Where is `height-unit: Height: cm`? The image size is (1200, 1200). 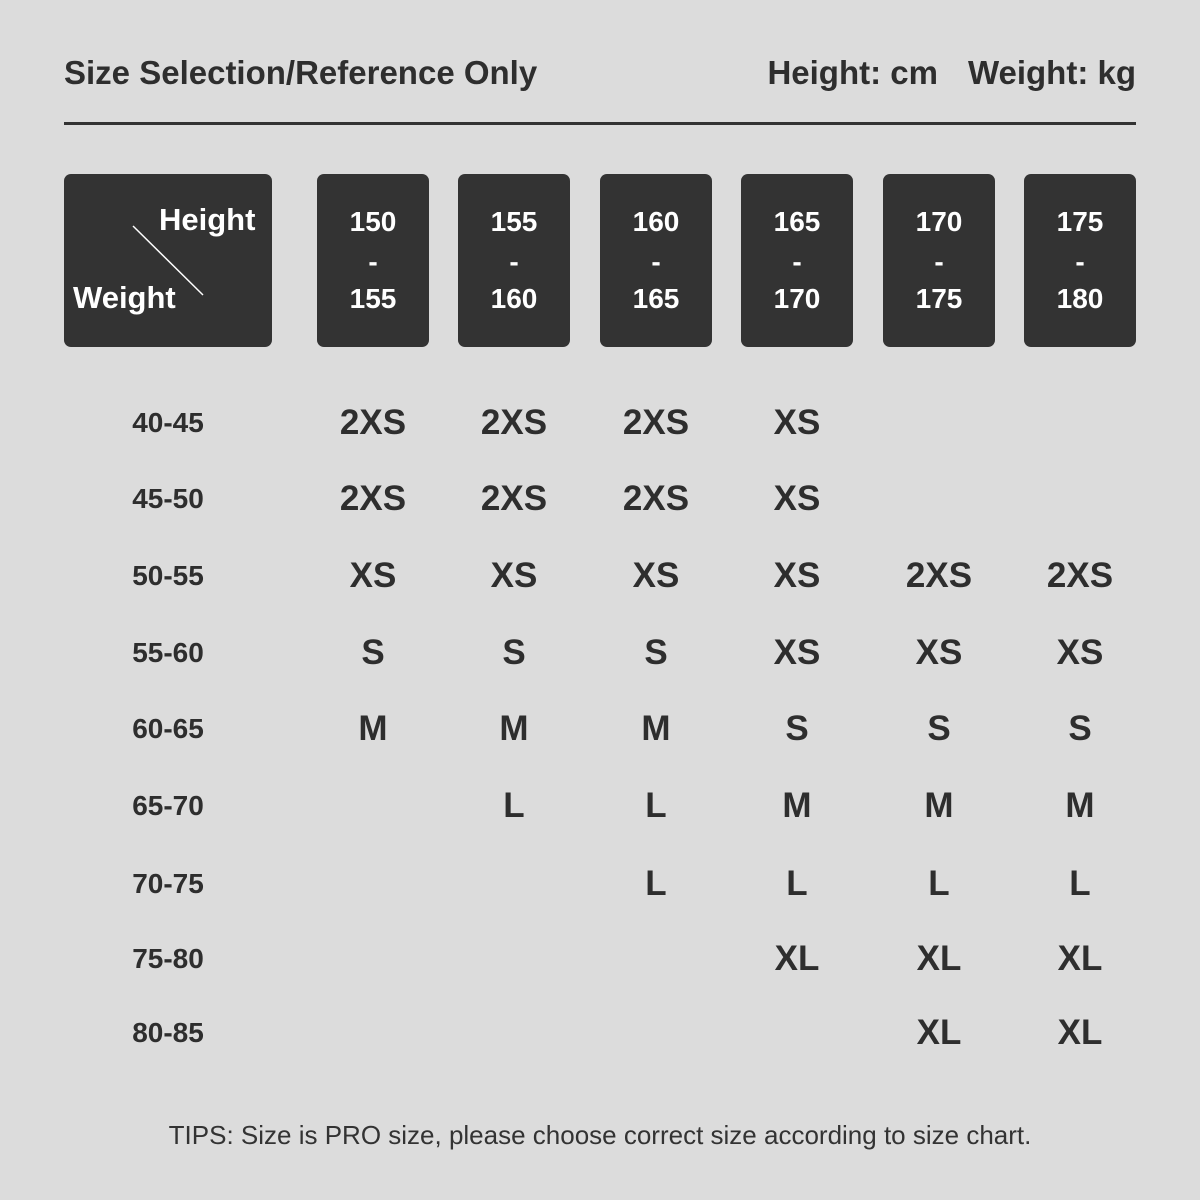
height-unit: Height: cm is located at coordinates (852, 72).